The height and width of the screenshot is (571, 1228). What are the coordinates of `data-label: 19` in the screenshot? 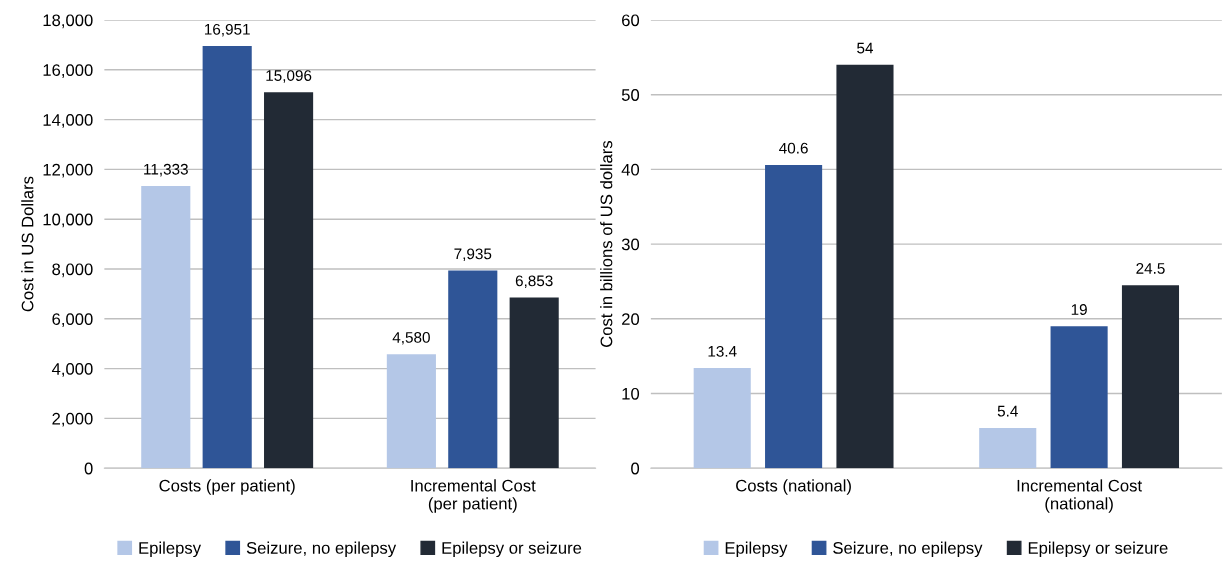 It's located at (1079, 309).